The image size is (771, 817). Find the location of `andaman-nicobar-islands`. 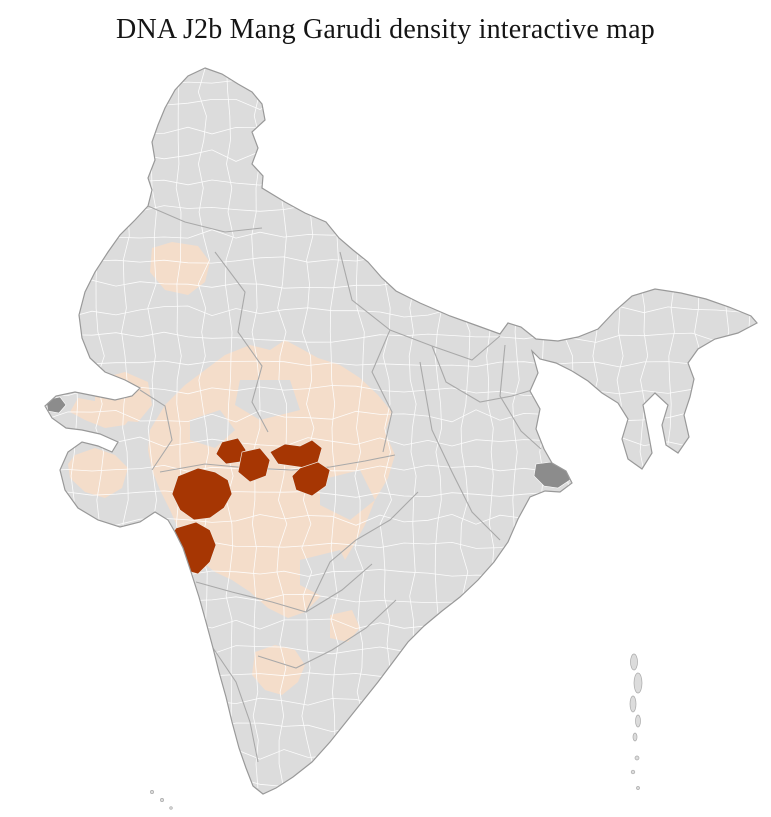

andaman-nicobar-islands is located at coordinates (636, 721).